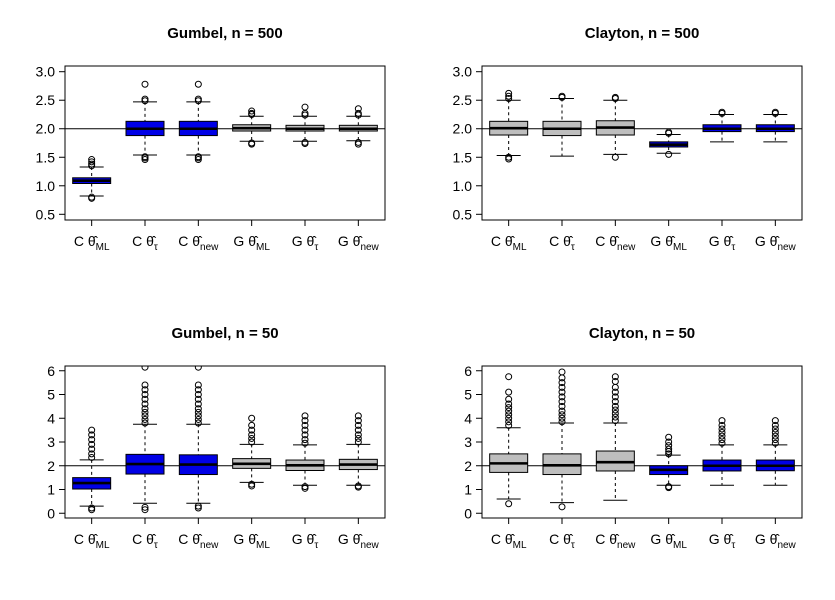  What do you see at coordinates (642, 126) in the screenshot?
I see `plot-area` at bounding box center [642, 126].